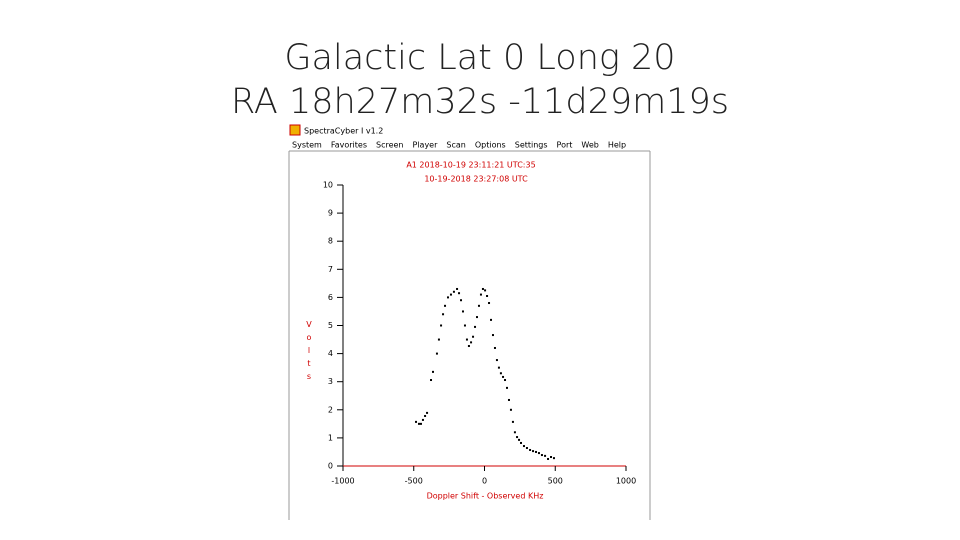  I want to click on y-tick-label: 0, so click(330, 466).